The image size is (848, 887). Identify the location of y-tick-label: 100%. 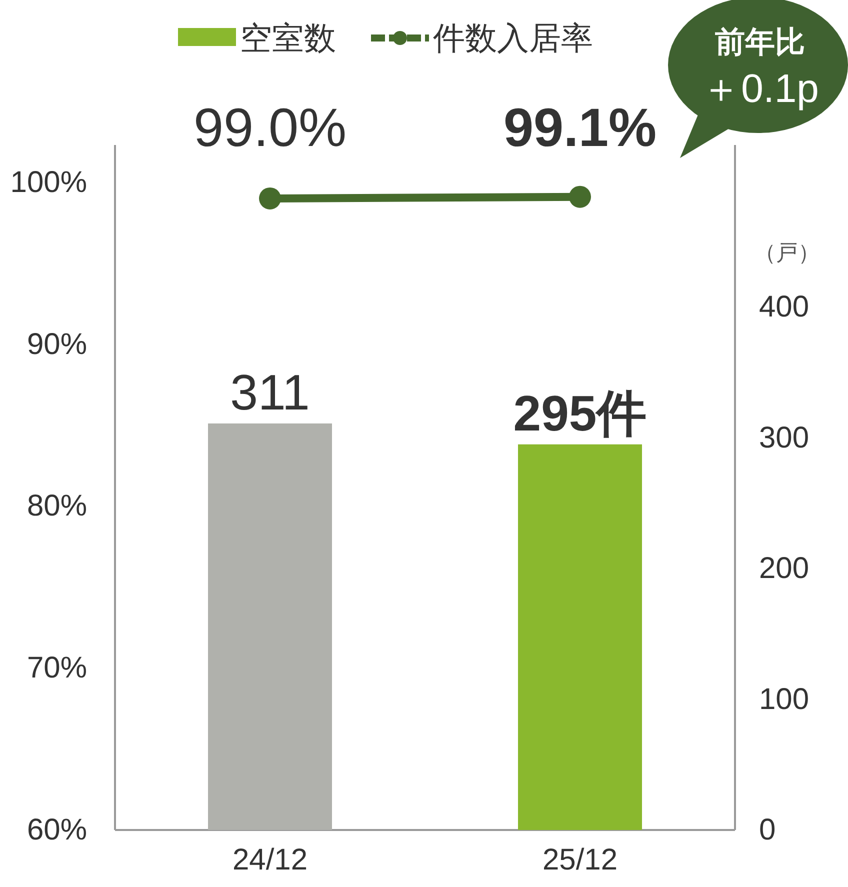
(48, 182).